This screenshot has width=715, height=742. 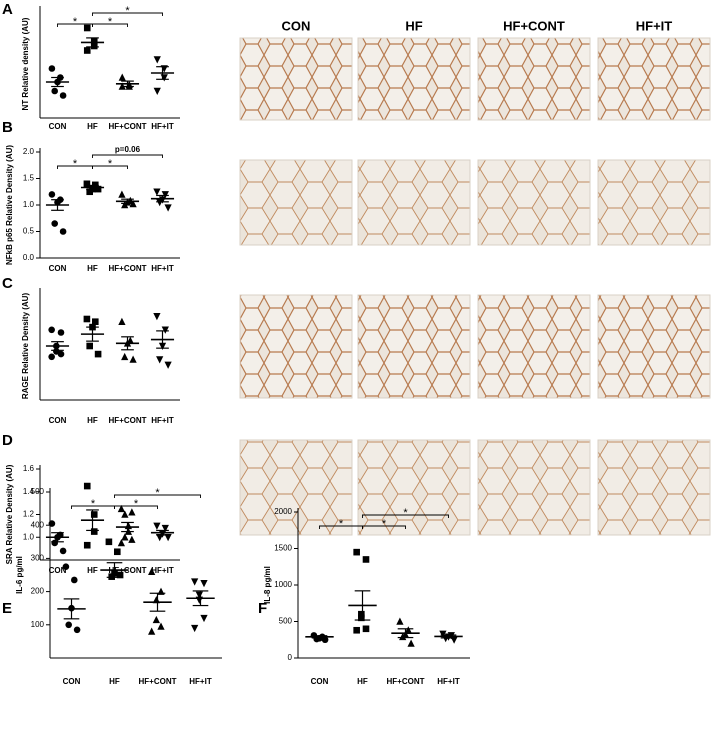 I want to click on y-tick-label: 1.5, so click(x=29, y=178).